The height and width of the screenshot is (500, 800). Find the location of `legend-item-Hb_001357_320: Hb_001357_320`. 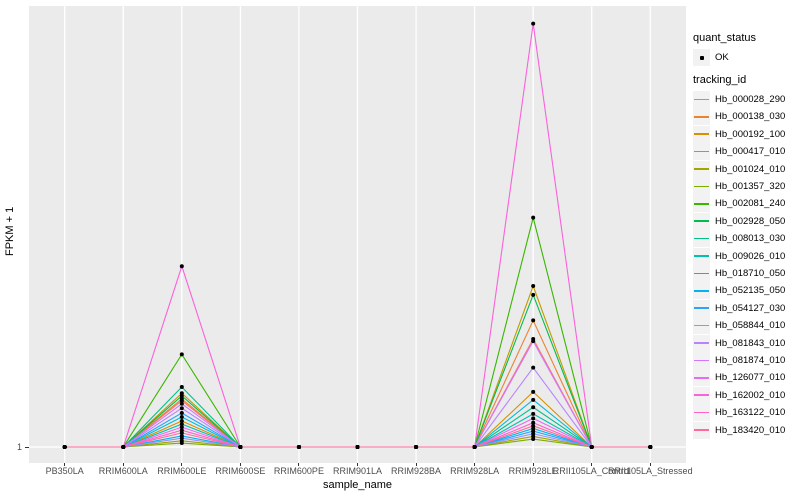

legend-item-Hb_001357_320: Hb_001357_320 is located at coordinates (739, 186).